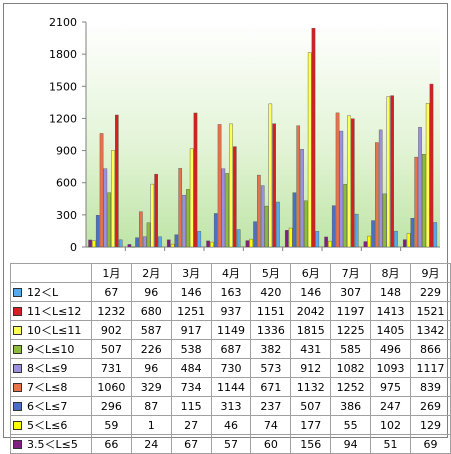  What do you see at coordinates (351, 349) in the screenshot?
I see `data-label: 585` at bounding box center [351, 349].